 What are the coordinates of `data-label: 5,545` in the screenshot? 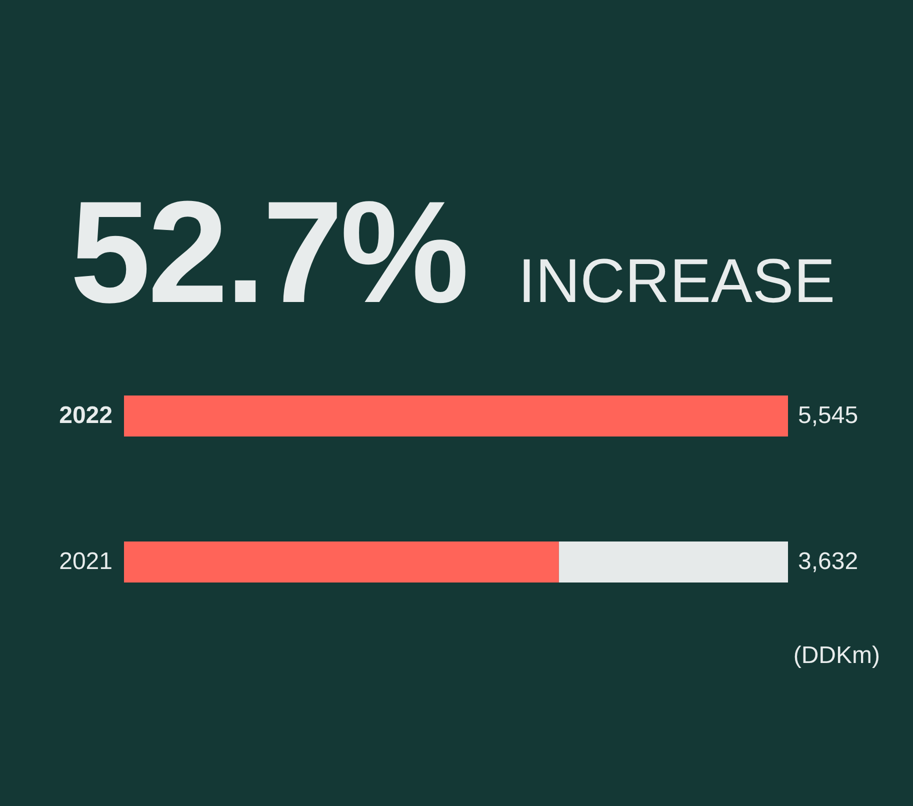 It's located at (828, 415).